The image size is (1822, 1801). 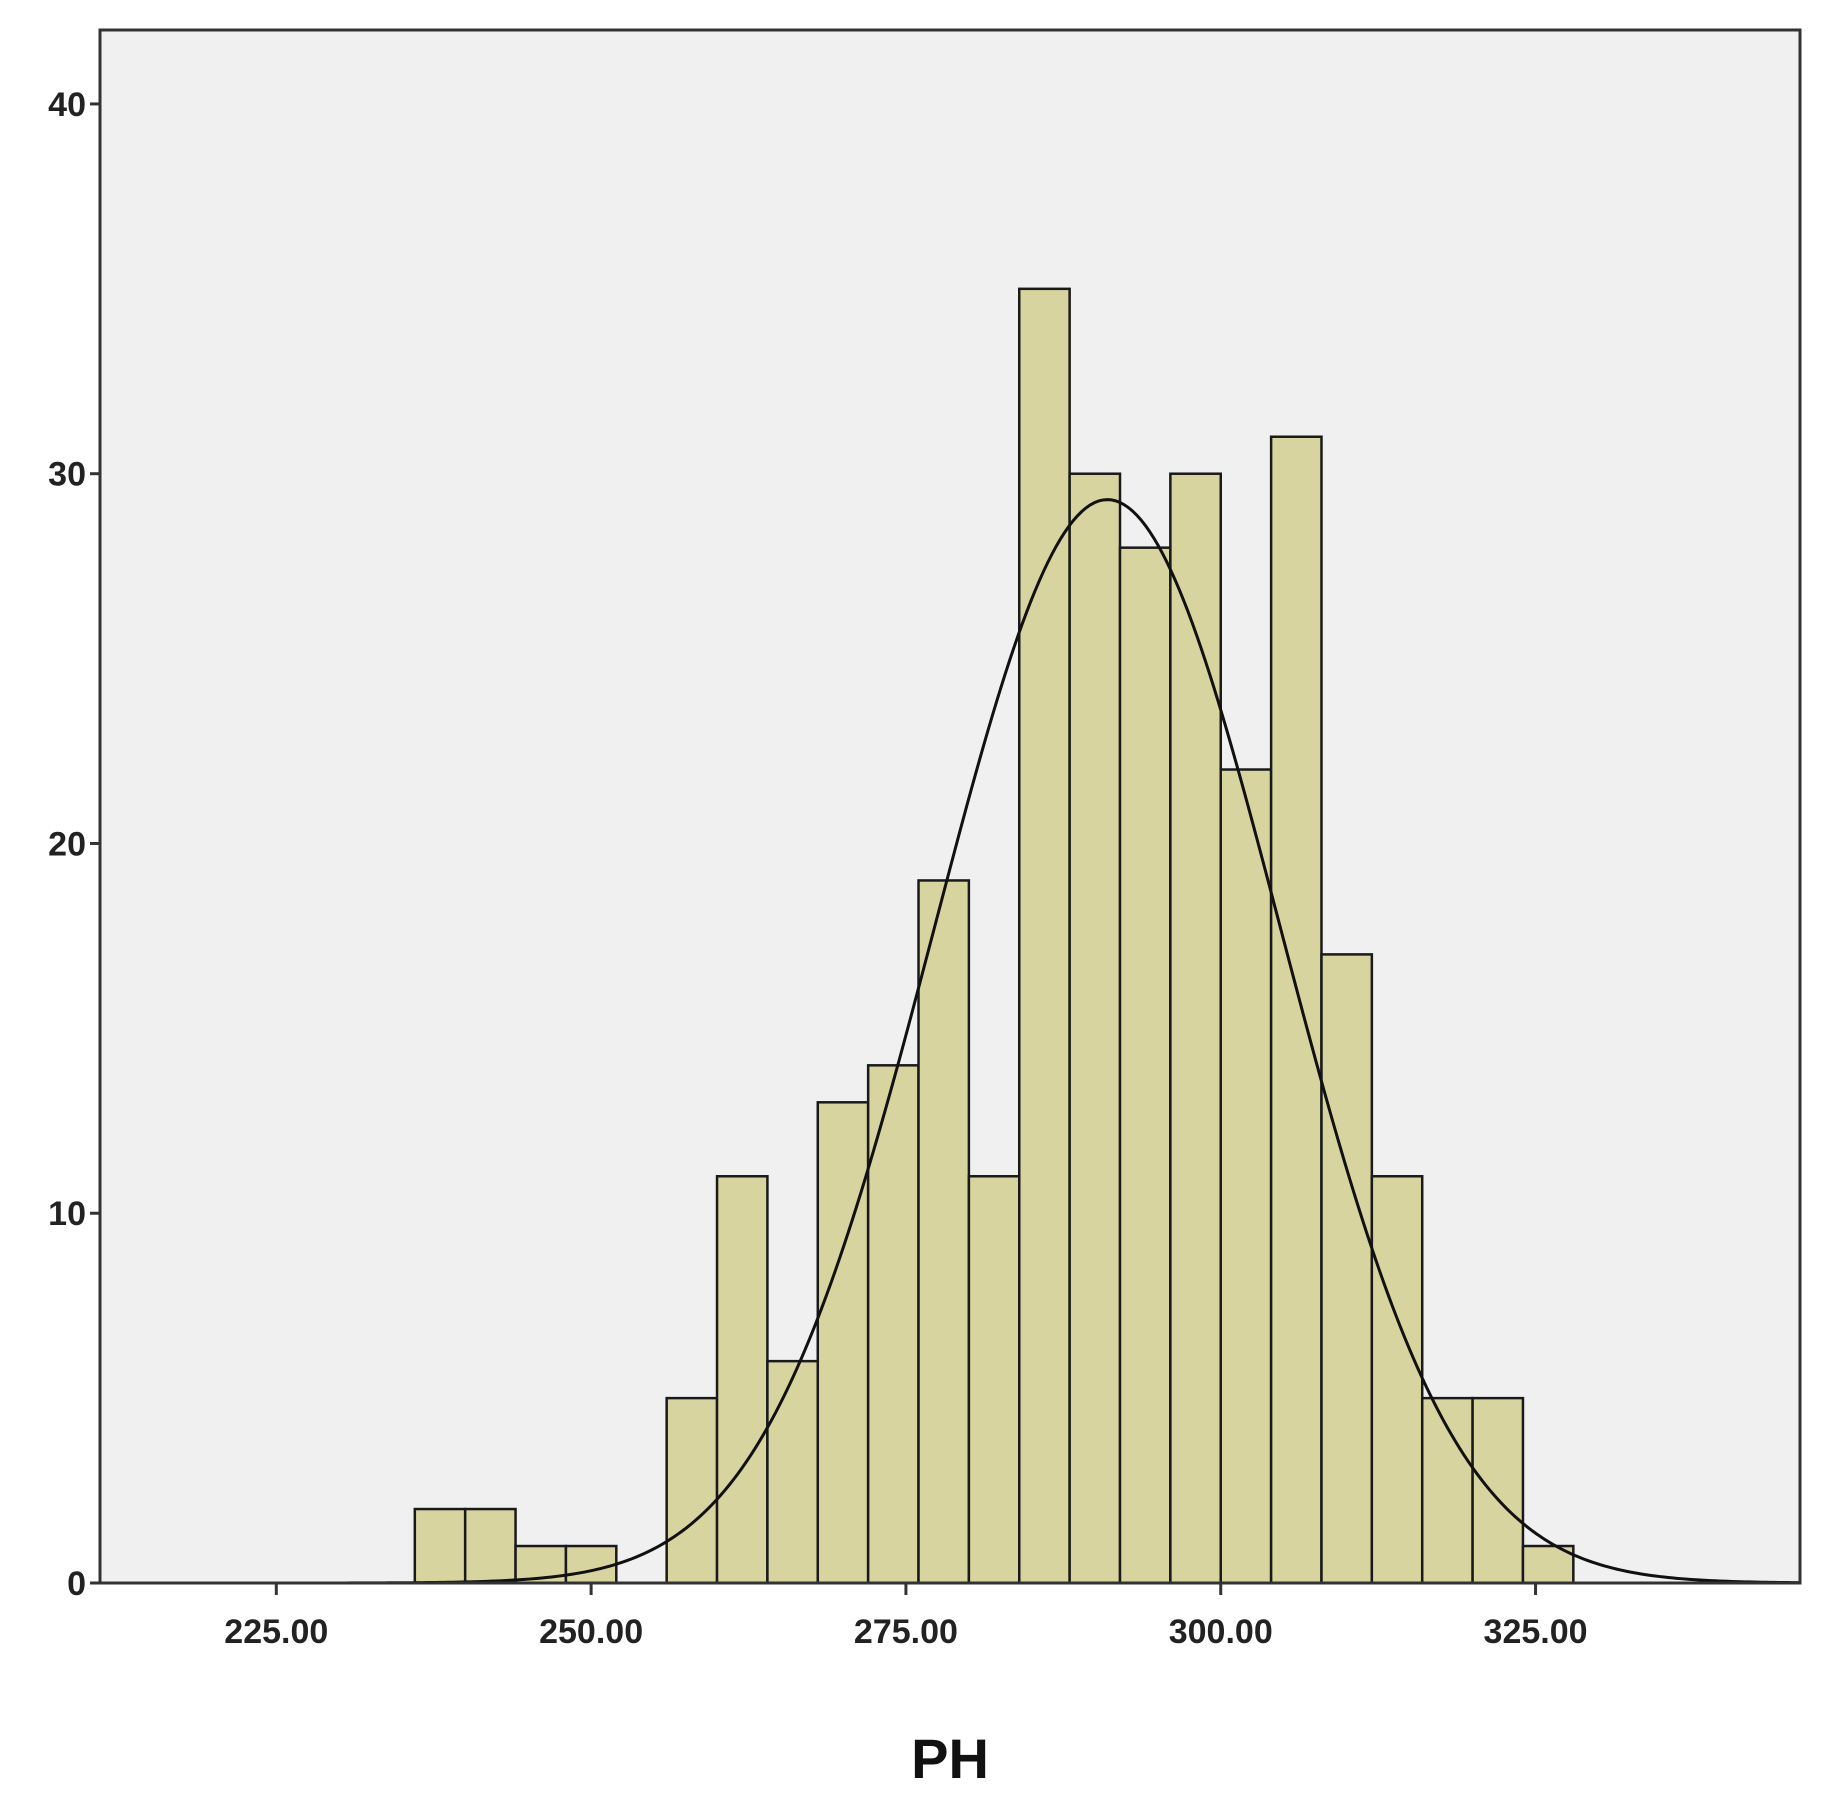 What do you see at coordinates (67, 1214) in the screenshot?
I see `y-tick-label: 10` at bounding box center [67, 1214].